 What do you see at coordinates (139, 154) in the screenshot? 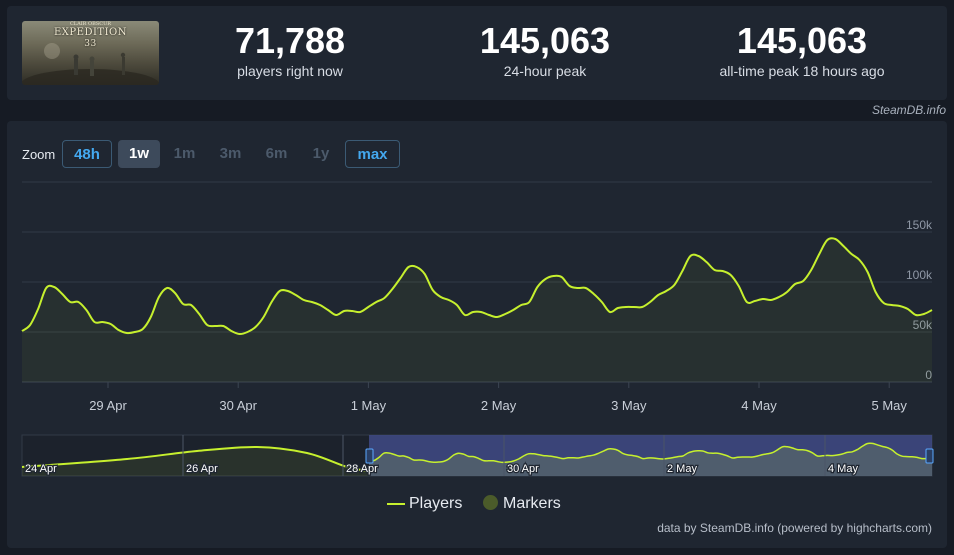
I see `zoom-1w-button: 1w` at bounding box center [139, 154].